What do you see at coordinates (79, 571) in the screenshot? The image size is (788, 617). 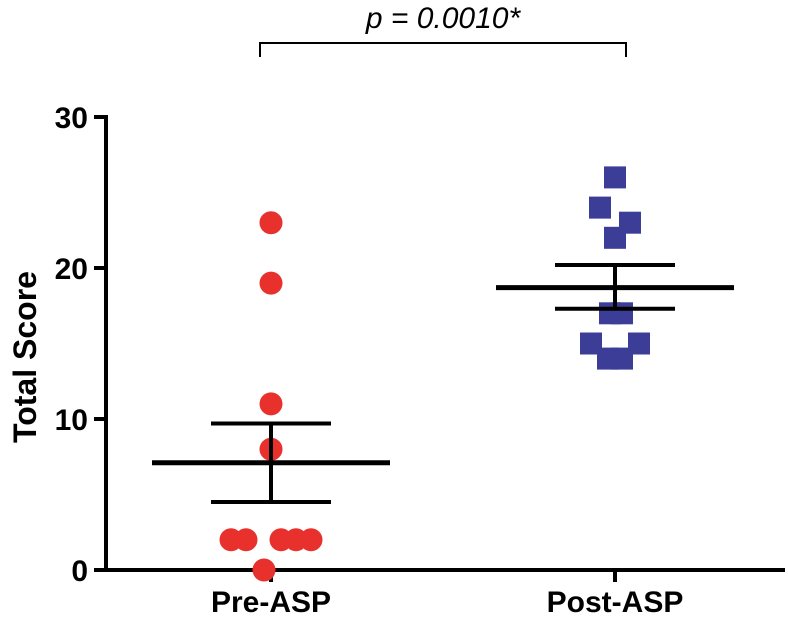 I see `y-tick-label: 0` at bounding box center [79, 571].